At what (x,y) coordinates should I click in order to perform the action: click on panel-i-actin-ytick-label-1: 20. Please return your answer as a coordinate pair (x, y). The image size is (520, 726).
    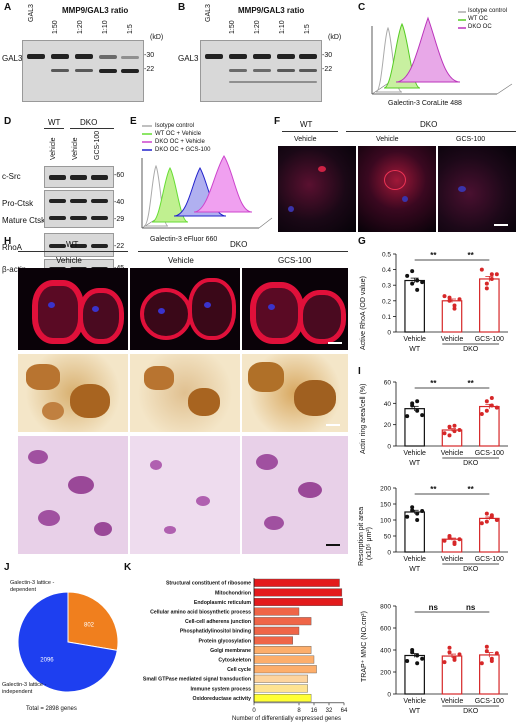
    Looking at the image, I should click on (388, 425).